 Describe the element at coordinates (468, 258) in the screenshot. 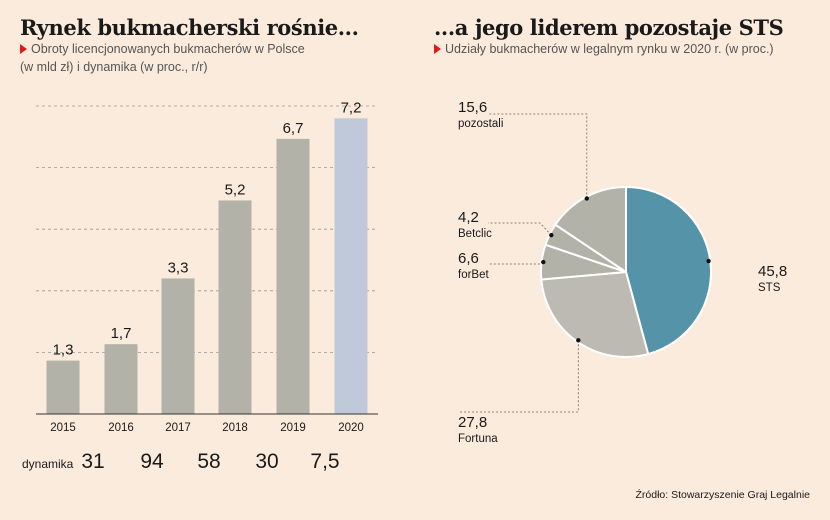

I see `slice-value-label: 6,6` at that location.